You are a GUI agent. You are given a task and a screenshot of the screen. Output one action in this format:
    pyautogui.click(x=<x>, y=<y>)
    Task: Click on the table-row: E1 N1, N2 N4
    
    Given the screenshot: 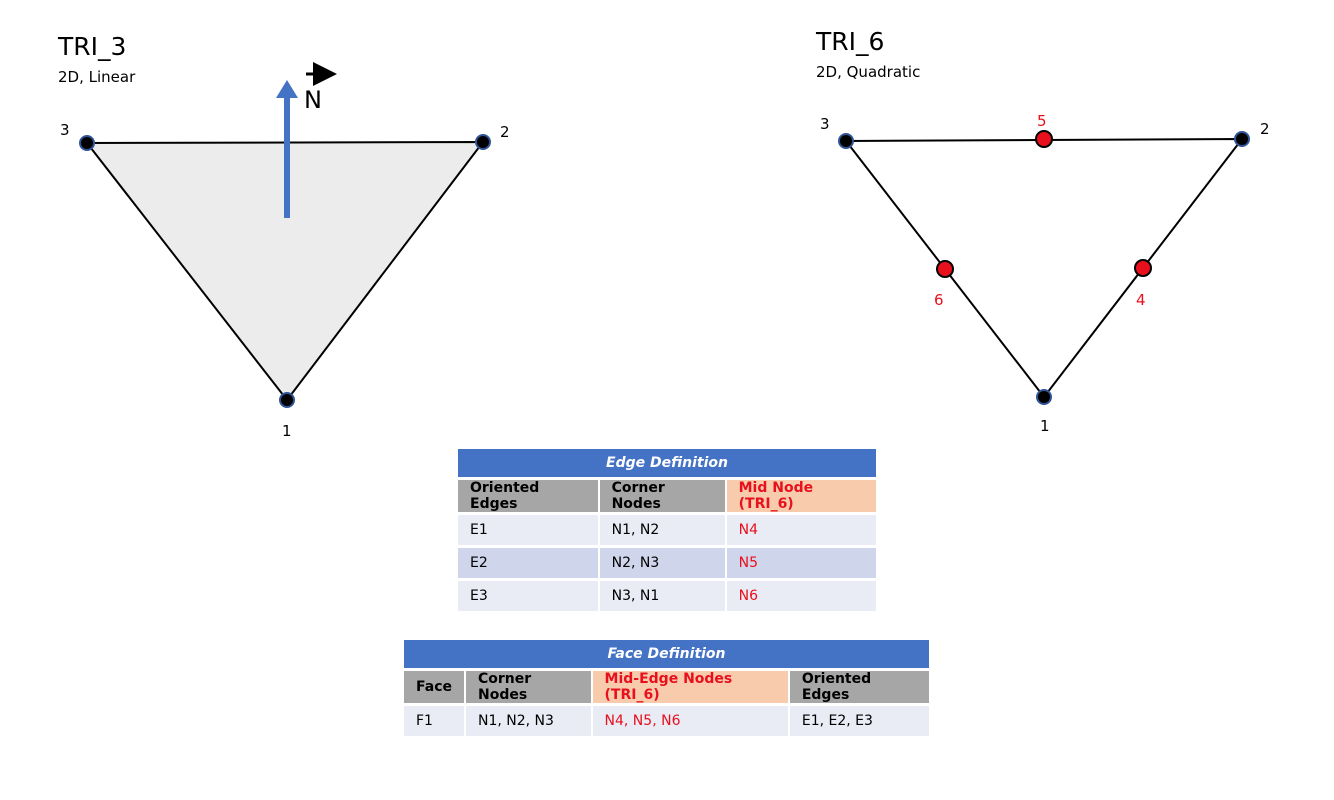 What is the action you would take?
    pyautogui.click(x=667, y=530)
    